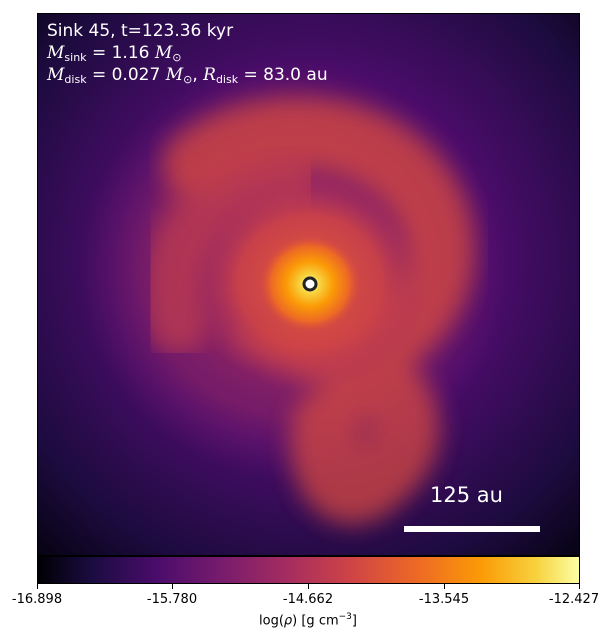 This screenshot has width=615, height=644. I want to click on sink-marker, so click(310, 284).